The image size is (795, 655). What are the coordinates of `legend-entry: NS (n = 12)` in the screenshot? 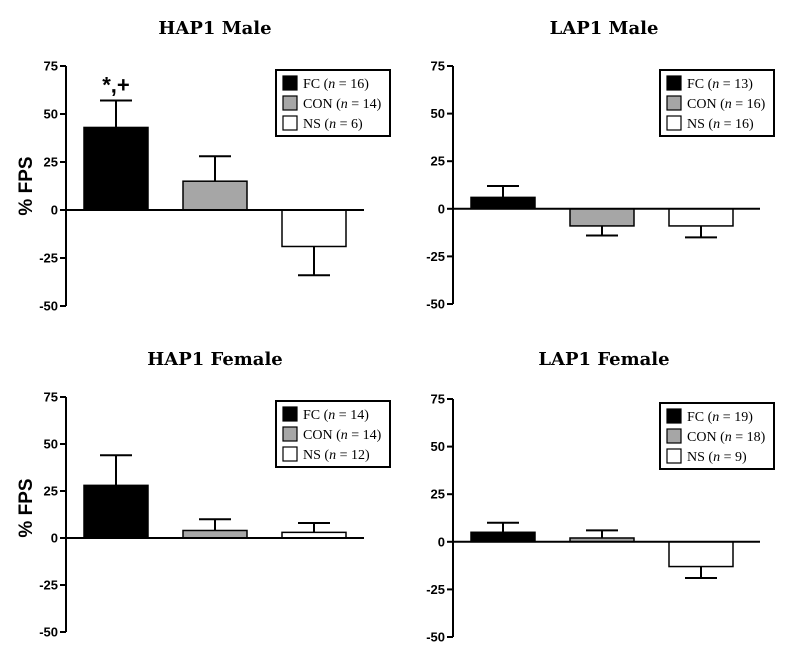 It's located at (336, 455).